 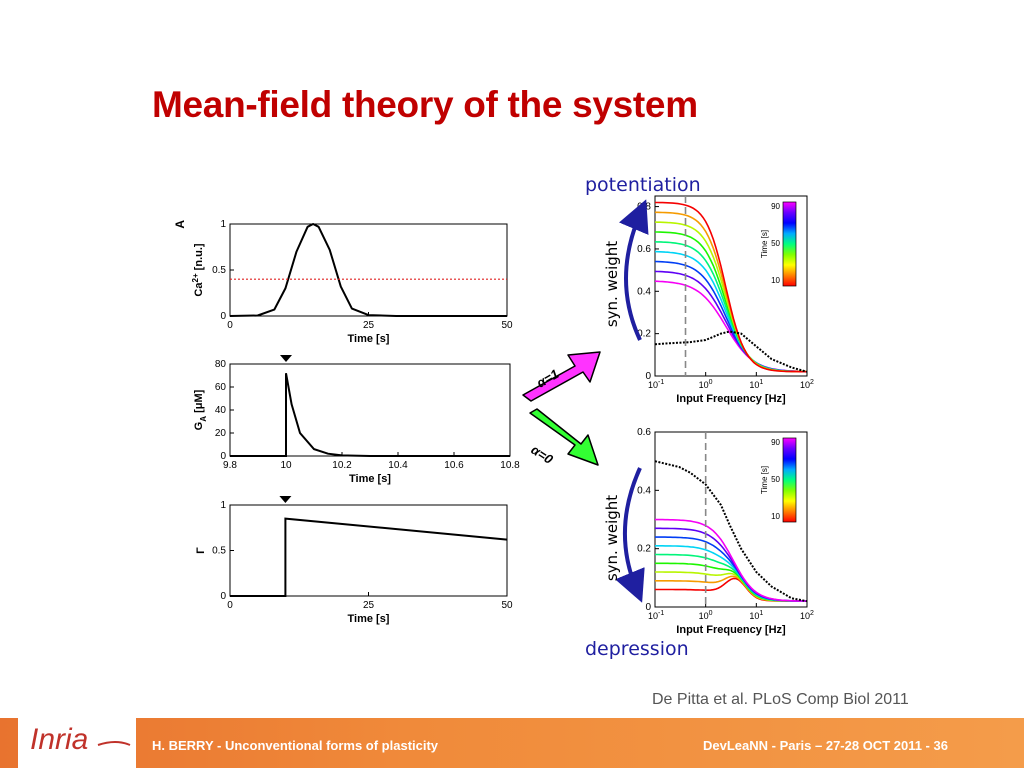 I want to click on y-tick-label: 0.8, so click(x=644, y=207).